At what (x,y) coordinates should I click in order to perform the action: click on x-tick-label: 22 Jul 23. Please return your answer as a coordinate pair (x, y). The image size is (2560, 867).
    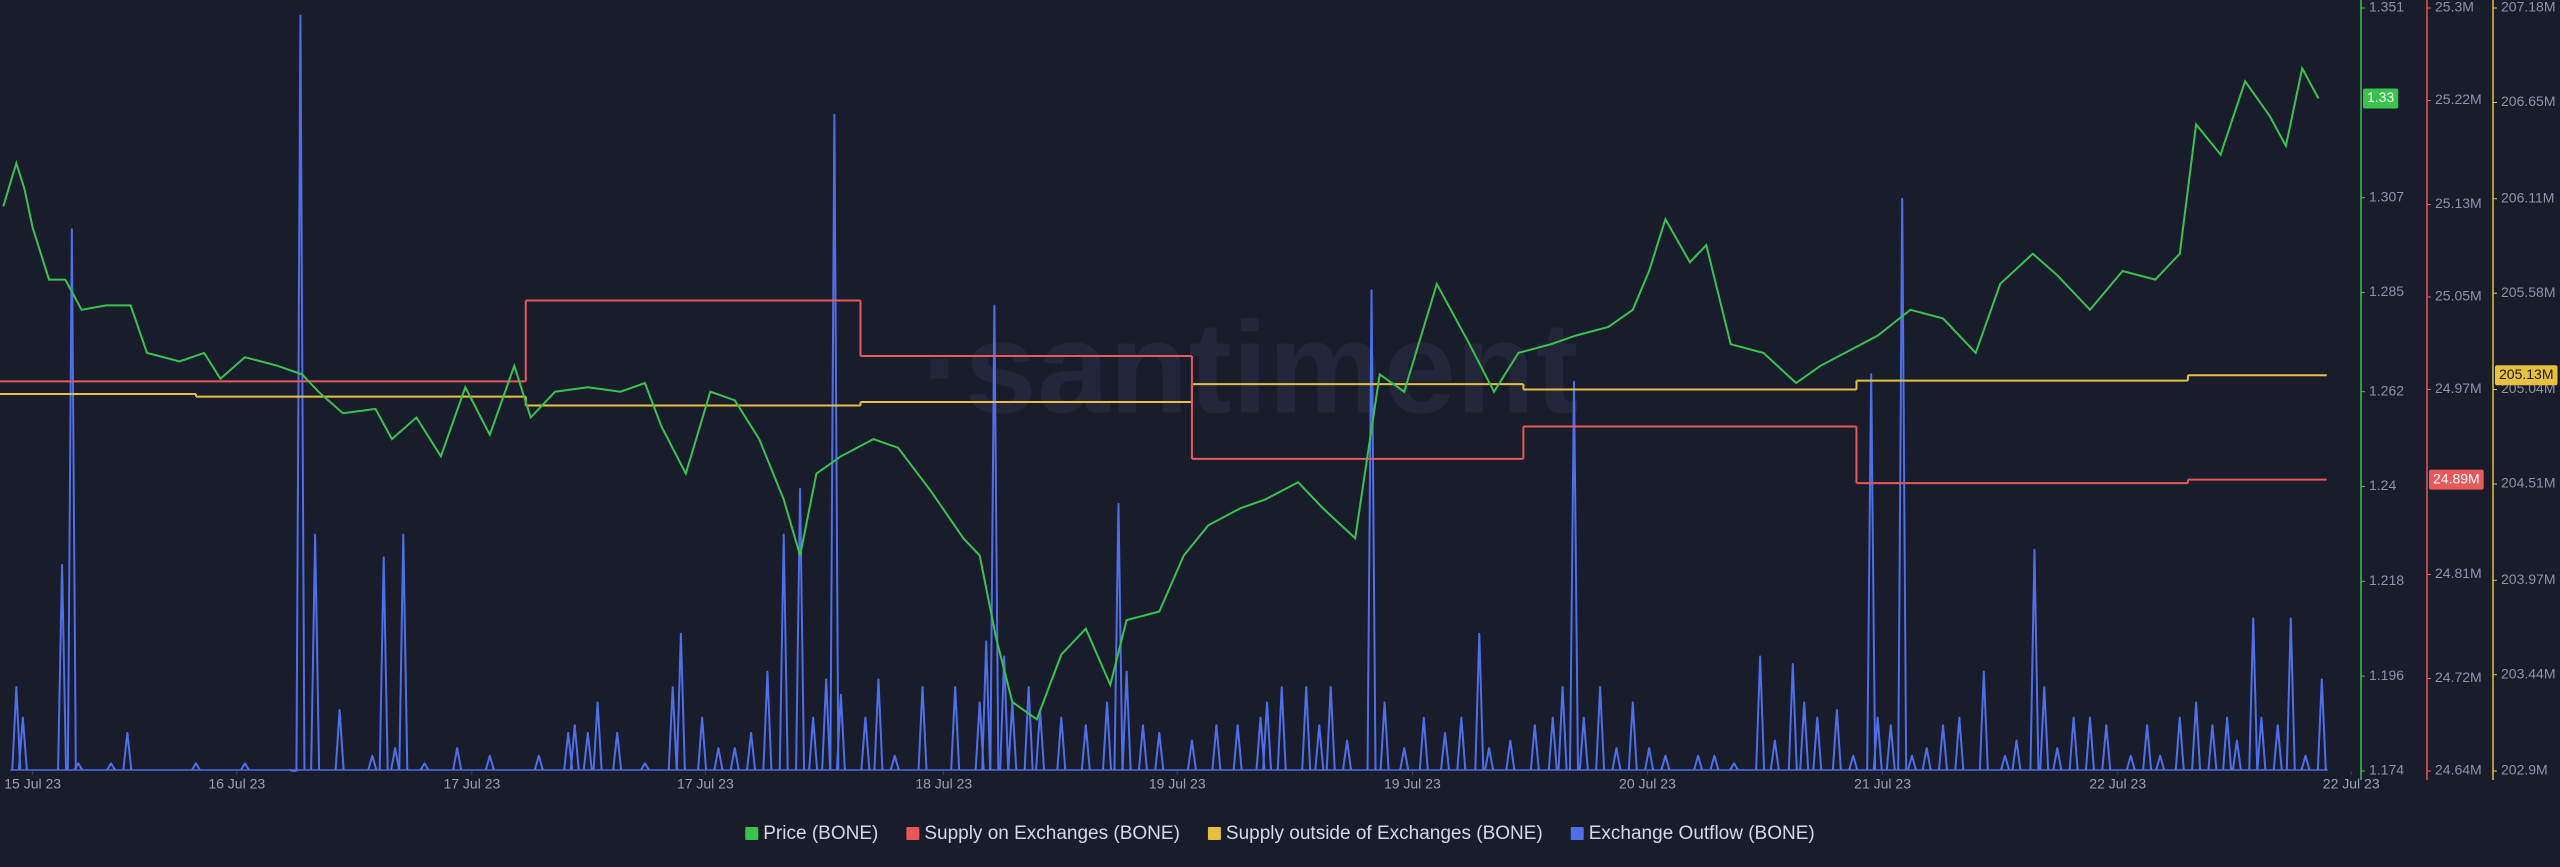
    Looking at the image, I should click on (2117, 784).